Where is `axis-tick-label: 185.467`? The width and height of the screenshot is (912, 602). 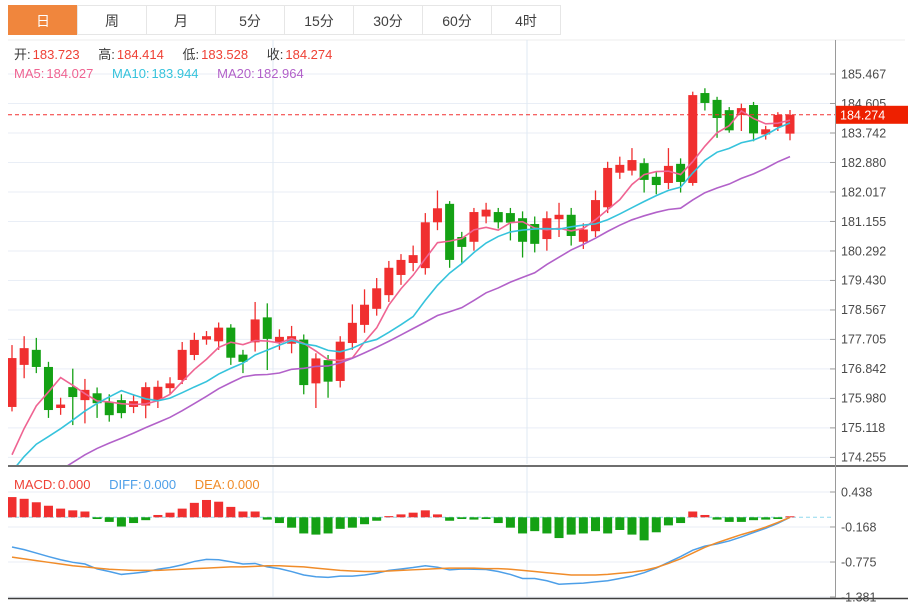 axis-tick-label: 185.467 is located at coordinates (863, 74).